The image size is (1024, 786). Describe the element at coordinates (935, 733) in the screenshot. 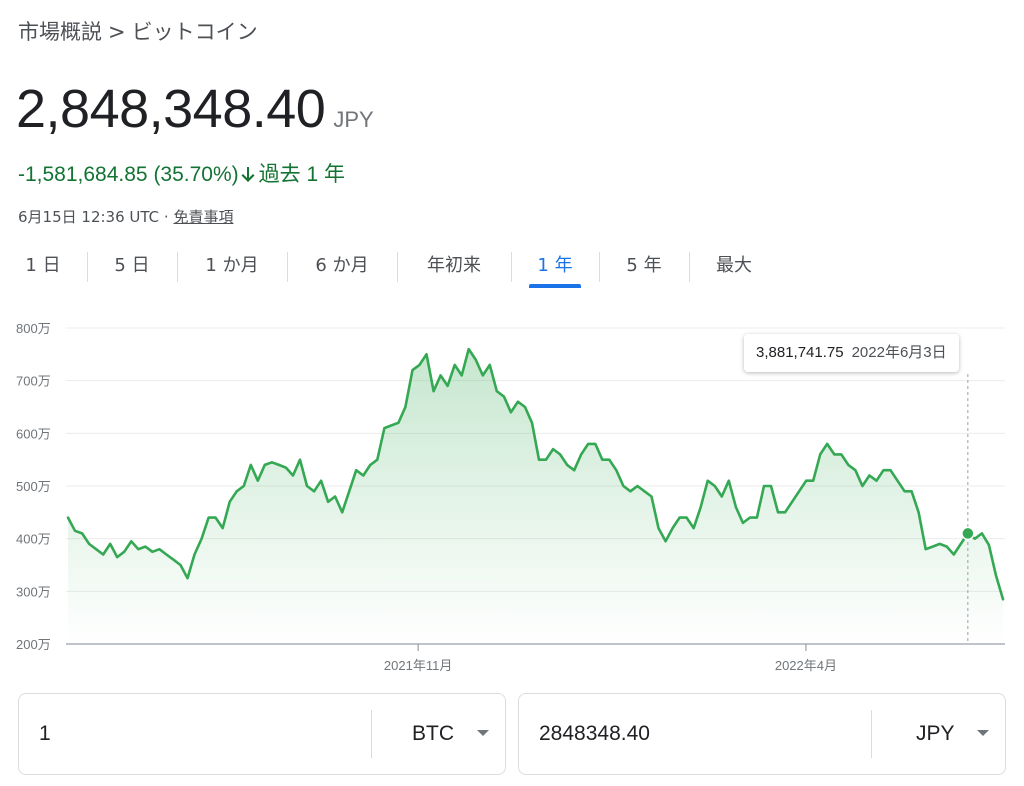

I see `to-currency-select: JPY` at that location.